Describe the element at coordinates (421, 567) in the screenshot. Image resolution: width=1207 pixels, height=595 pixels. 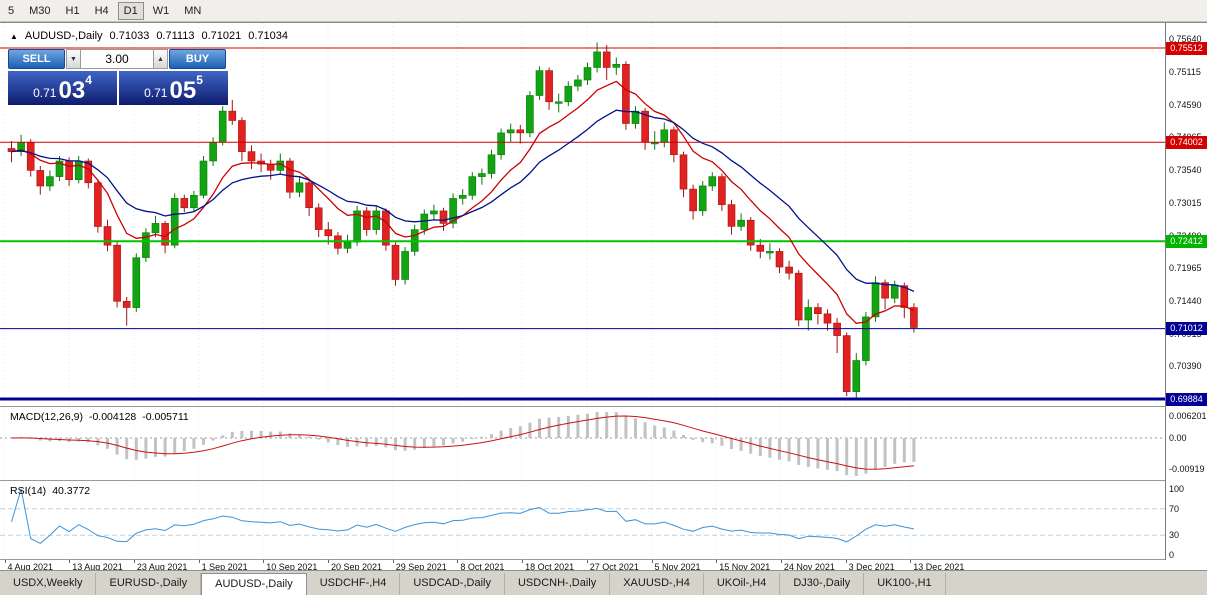
I see `date-axis-label: 29 Sep 2021` at that location.